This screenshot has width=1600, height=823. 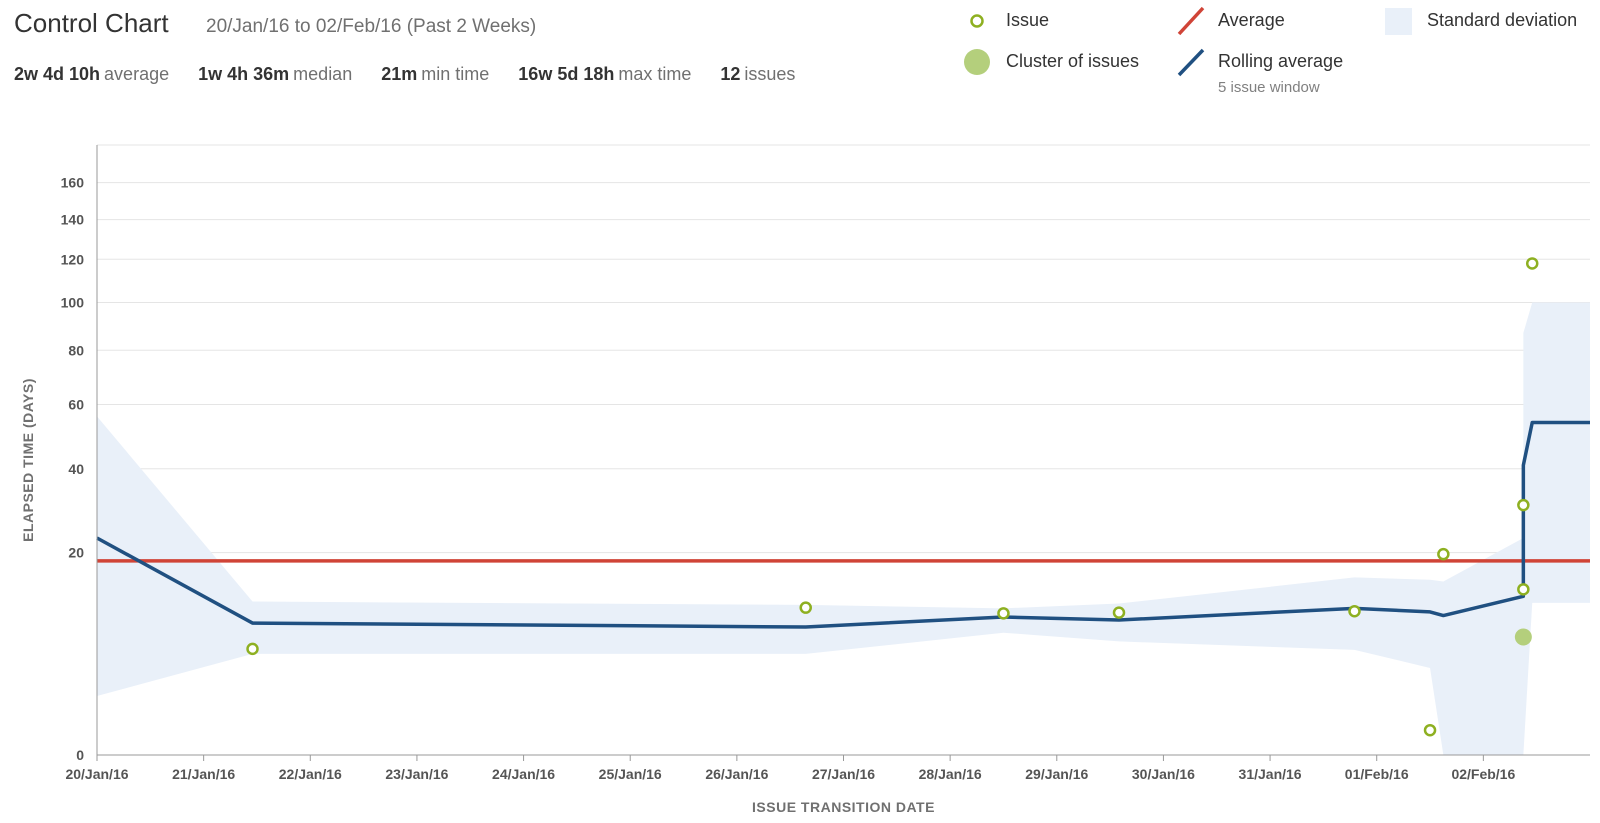 I want to click on stat-min: 21m min time, so click(x=435, y=74).